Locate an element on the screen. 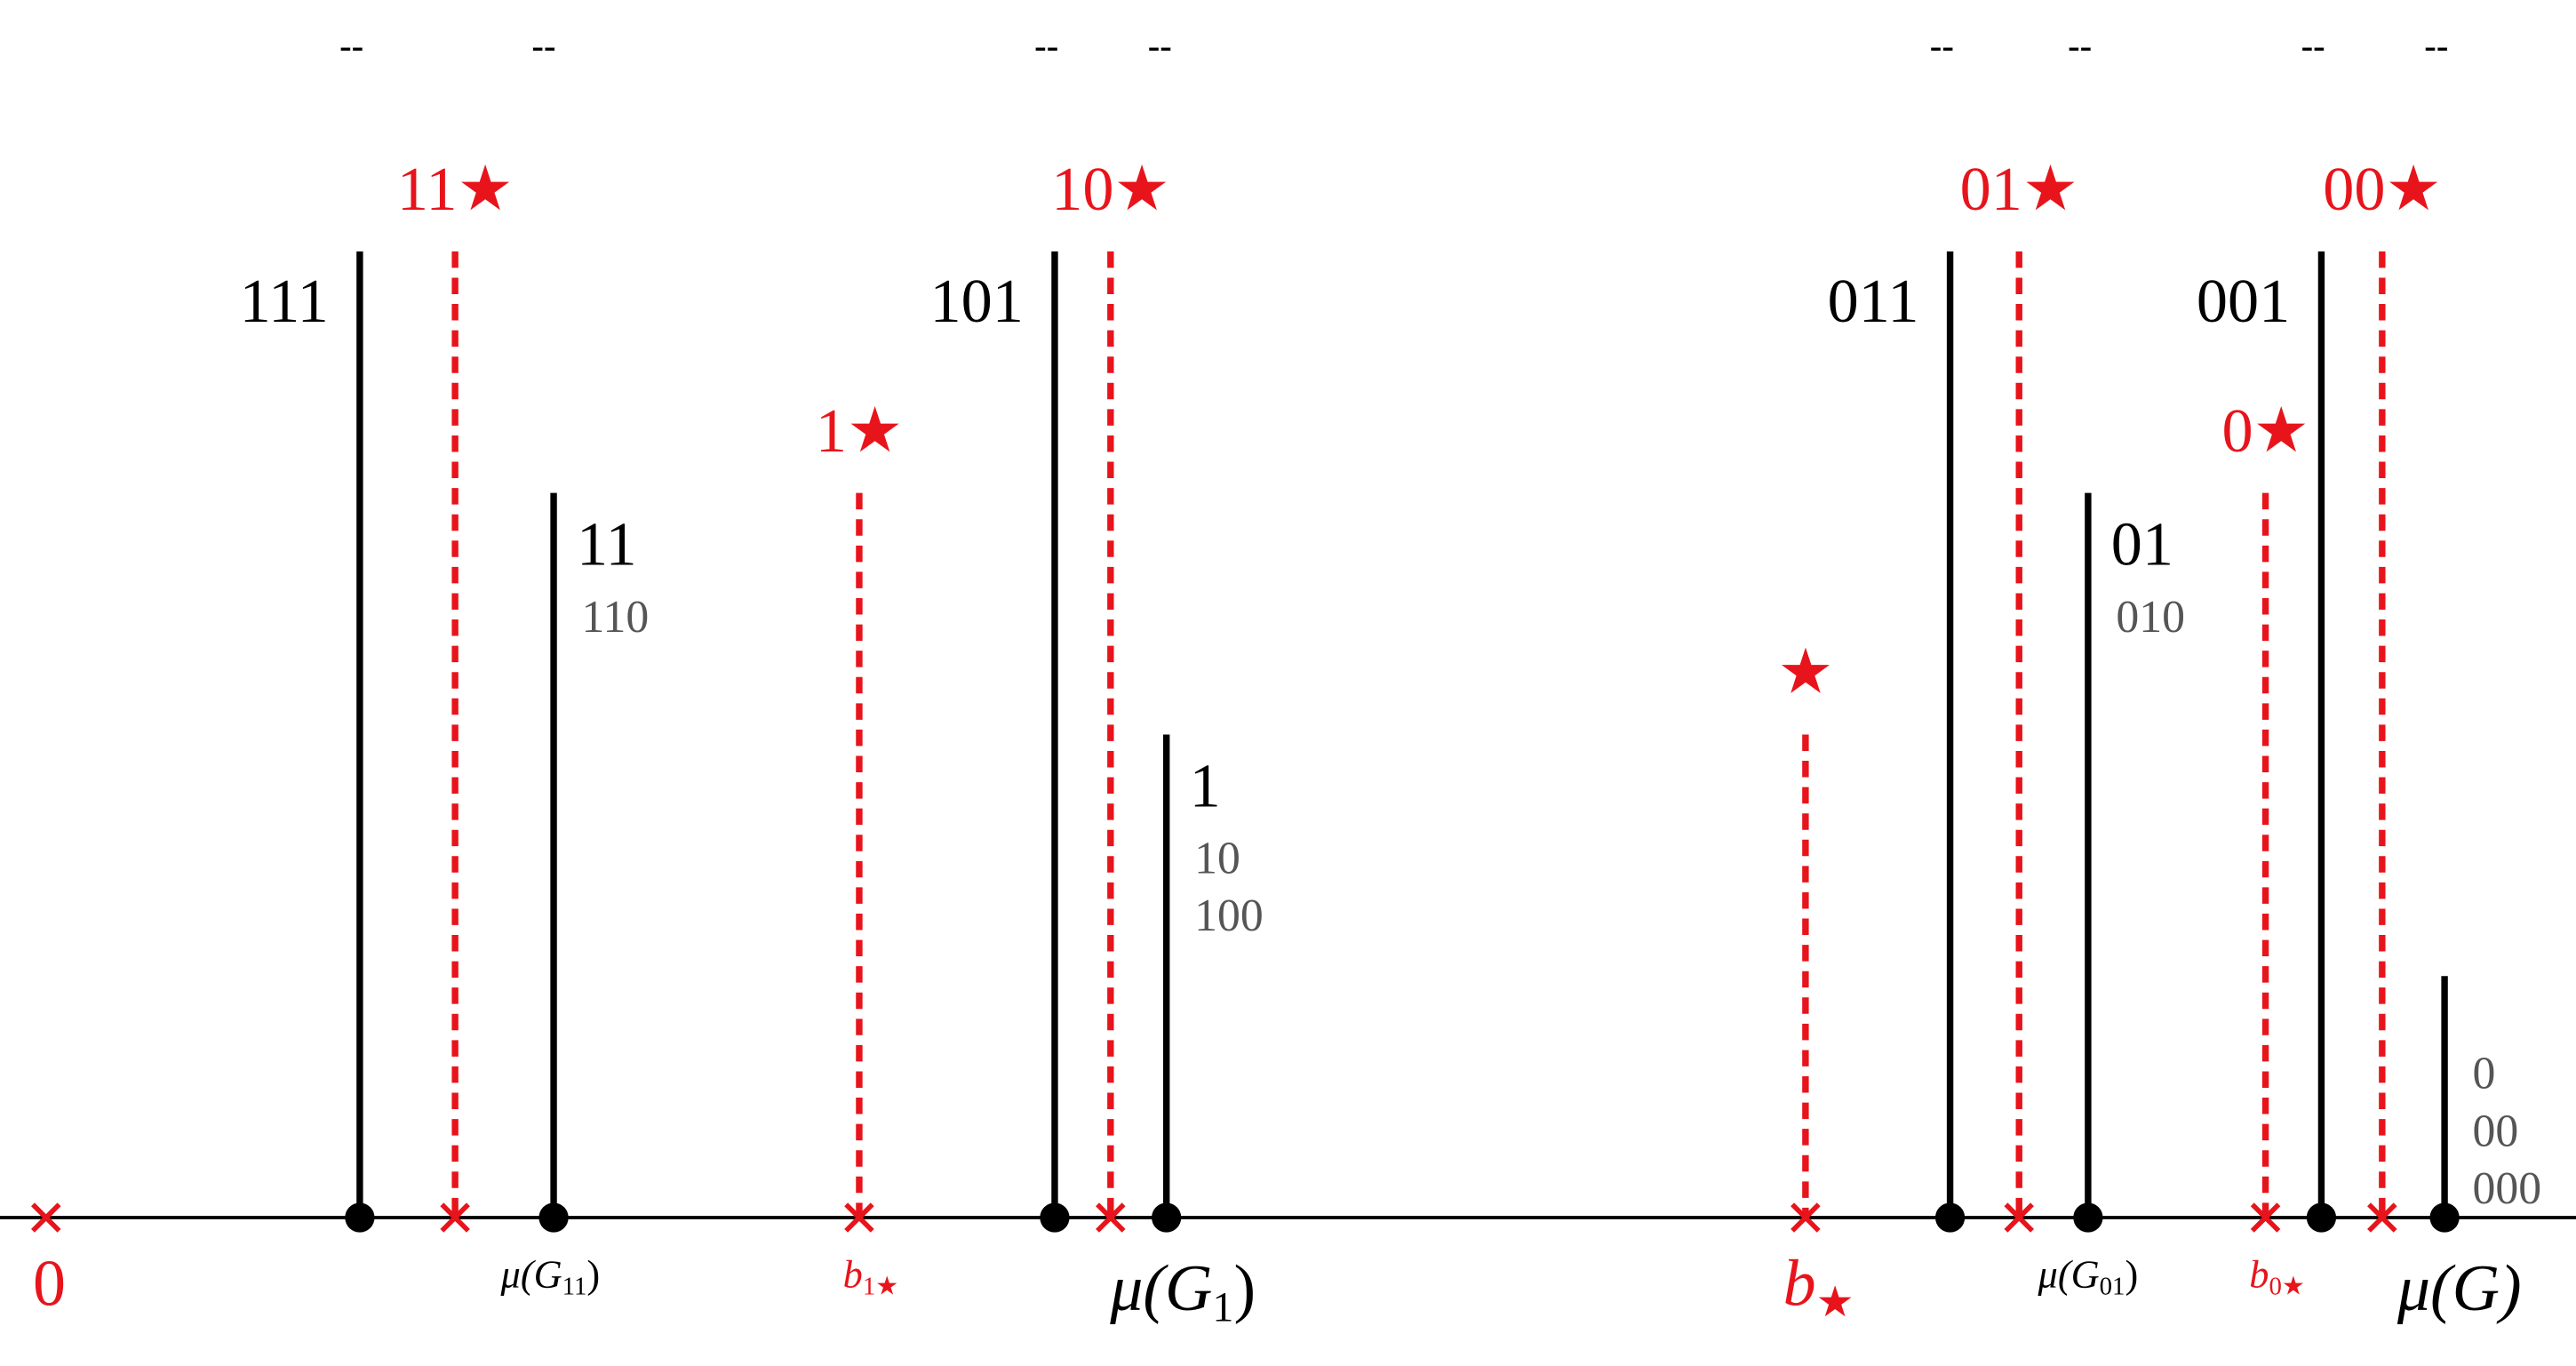 The width and height of the screenshot is (2576, 1366). stem-label: 01 is located at coordinates (2142, 544).